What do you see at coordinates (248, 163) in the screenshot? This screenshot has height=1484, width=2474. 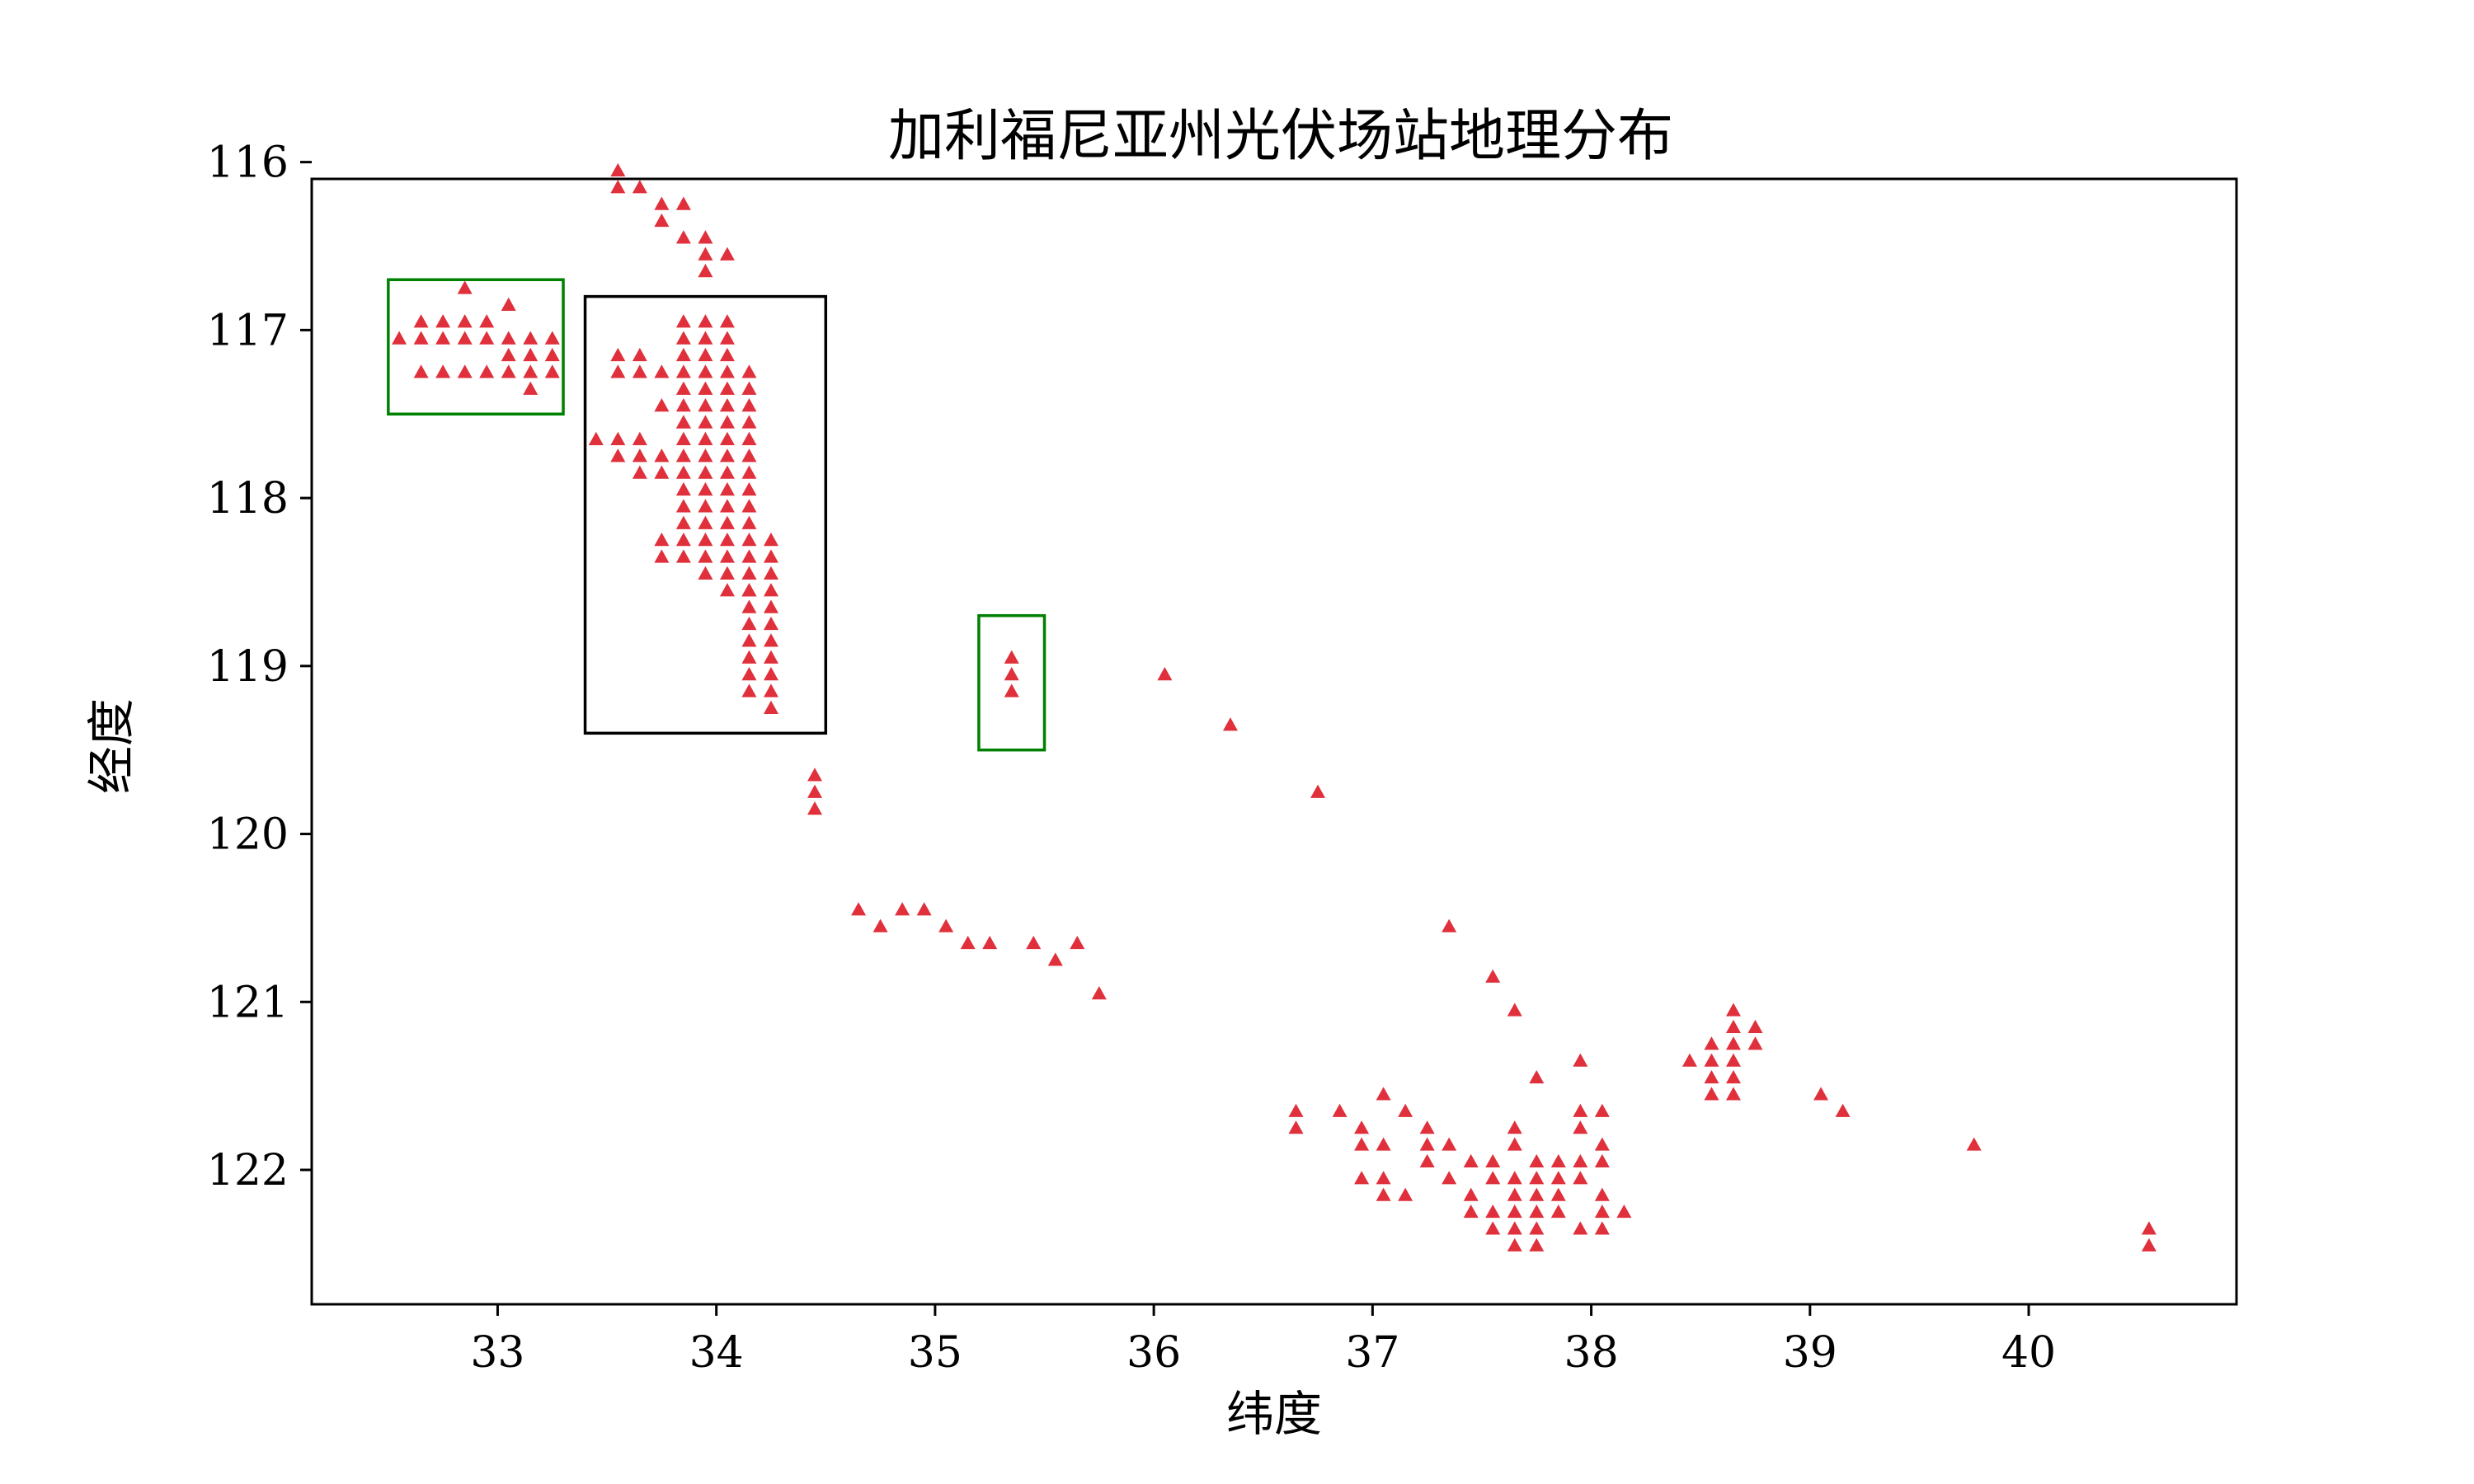 I see `y-tick-label: 116` at bounding box center [248, 163].